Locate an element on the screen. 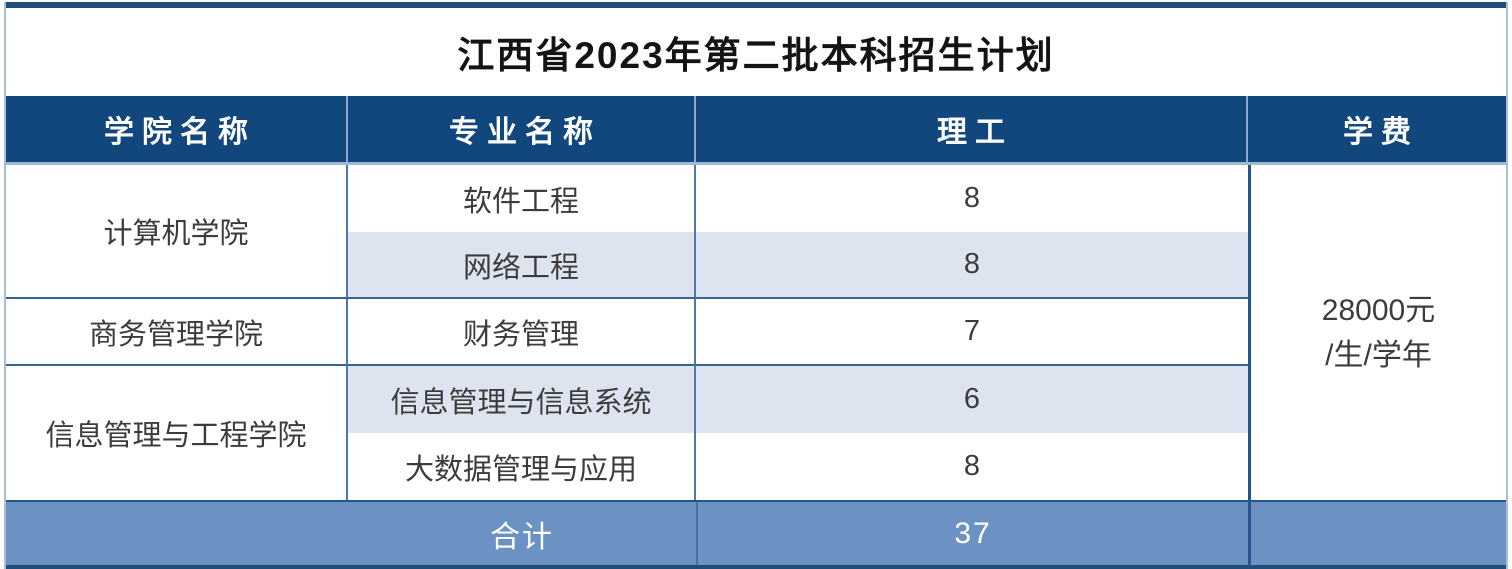 The width and height of the screenshot is (1512, 569). header-college: 学院名称 is located at coordinates (177, 129).